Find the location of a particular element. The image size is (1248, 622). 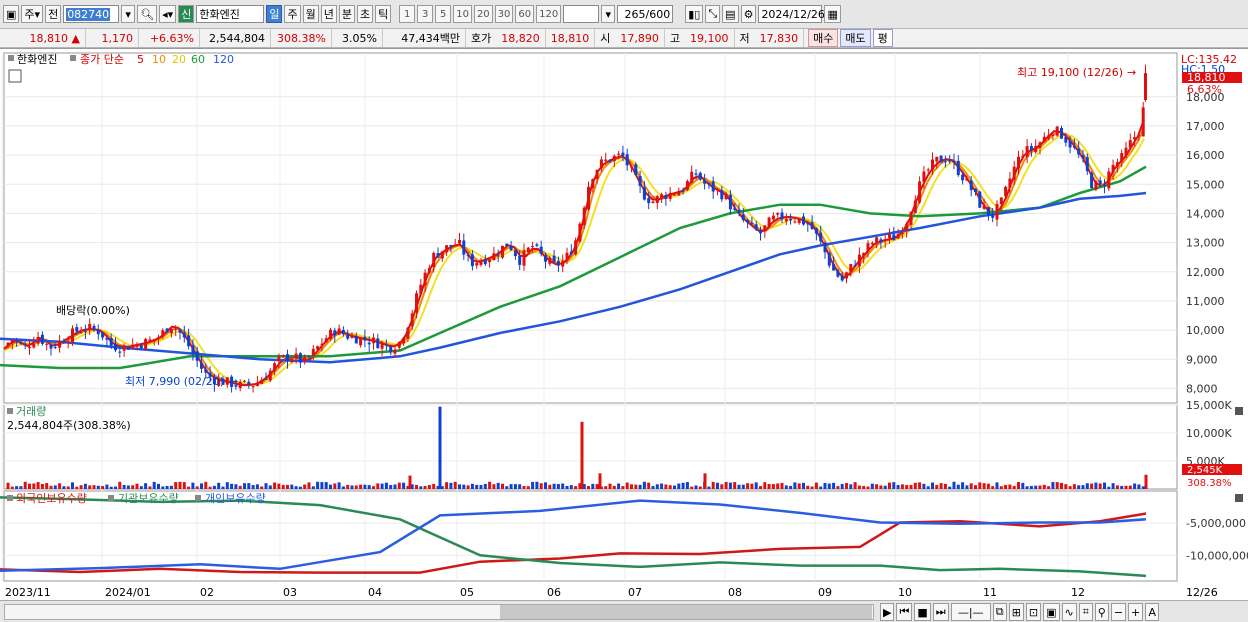

period-month: 월 is located at coordinates (310, 14).